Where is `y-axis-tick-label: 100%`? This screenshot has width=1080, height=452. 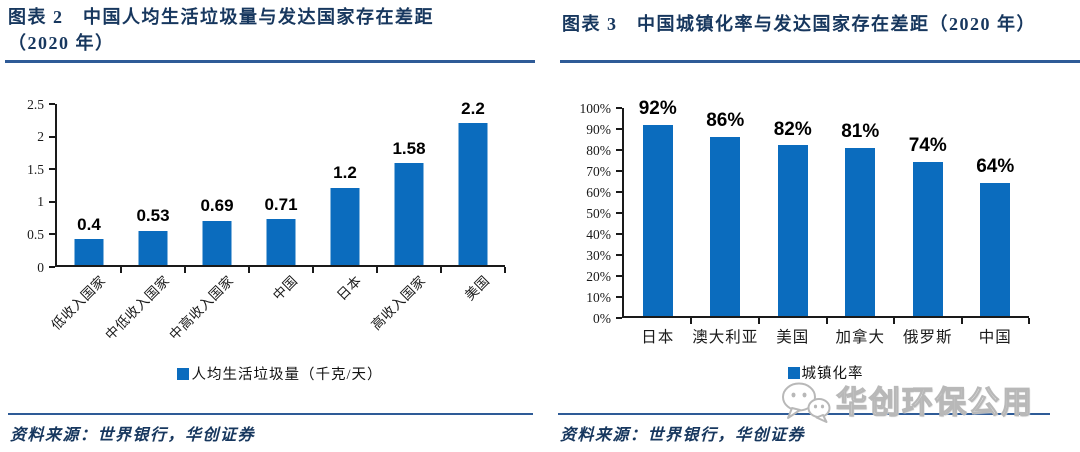 y-axis-tick-label: 100% is located at coordinates (595, 108).